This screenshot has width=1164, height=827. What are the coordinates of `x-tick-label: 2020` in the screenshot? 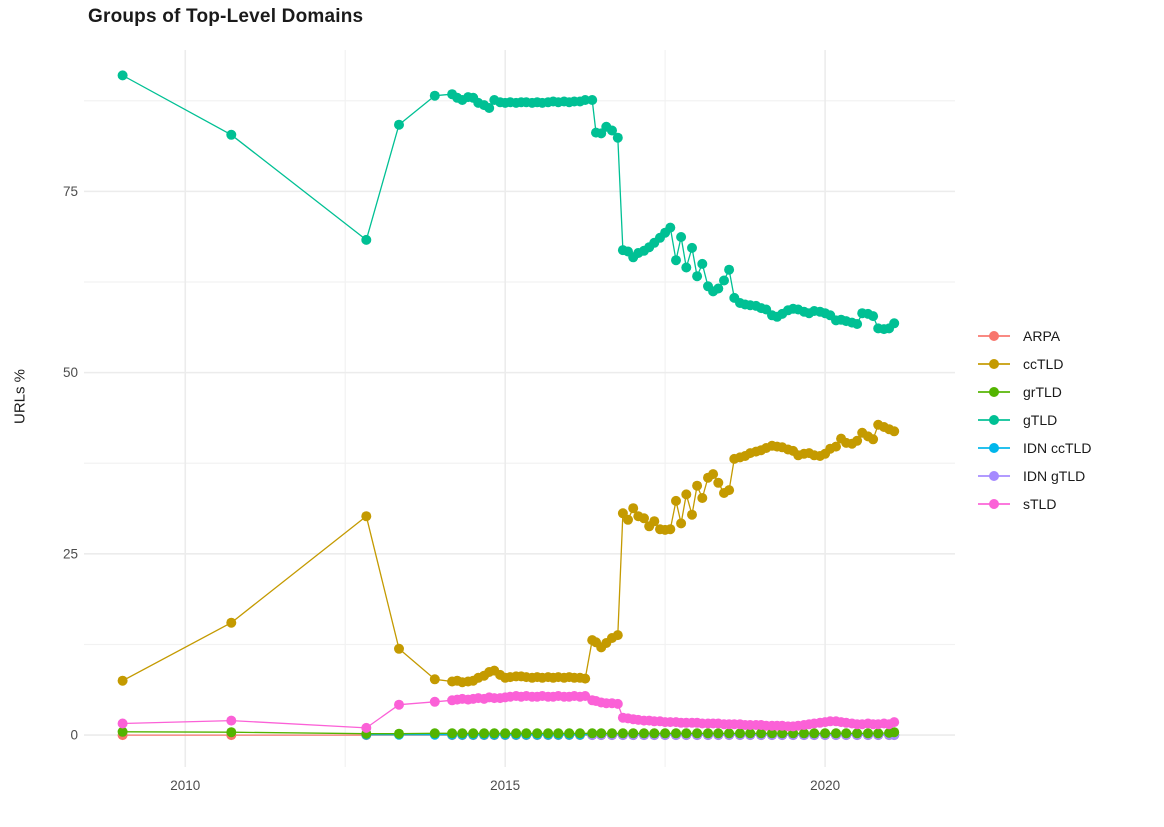 It's located at (825, 785).